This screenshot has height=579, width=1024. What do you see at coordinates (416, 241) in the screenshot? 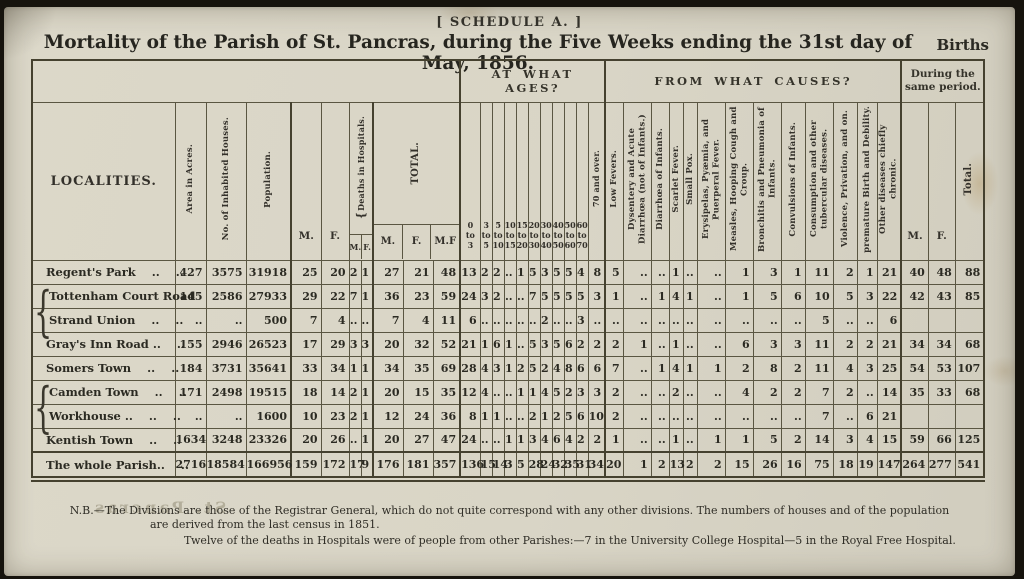
I see `total-female-label: F.` at bounding box center [416, 241].